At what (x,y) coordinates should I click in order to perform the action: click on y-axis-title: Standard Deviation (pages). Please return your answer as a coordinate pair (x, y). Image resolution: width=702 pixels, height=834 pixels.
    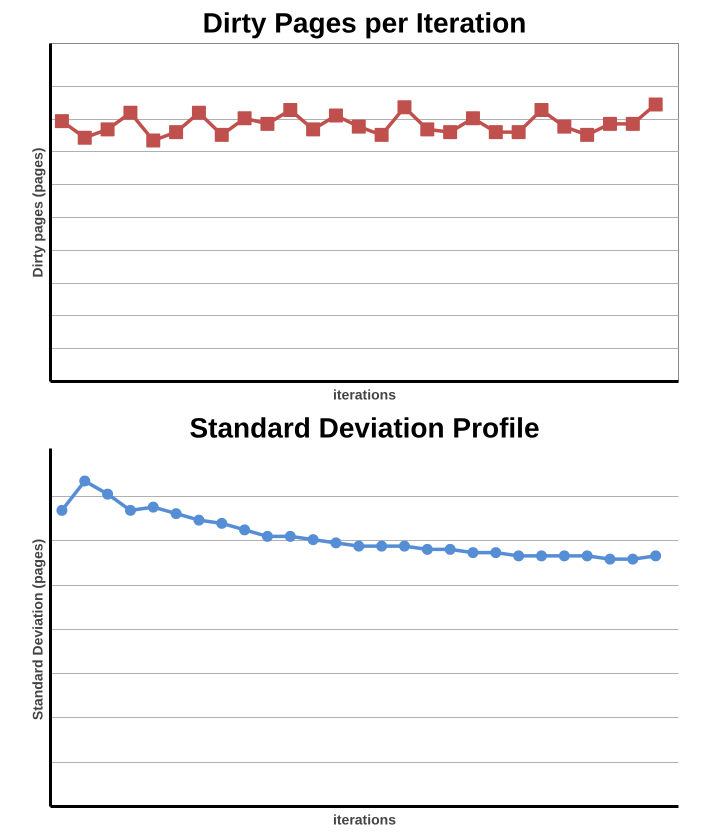
    Looking at the image, I should click on (38, 629).